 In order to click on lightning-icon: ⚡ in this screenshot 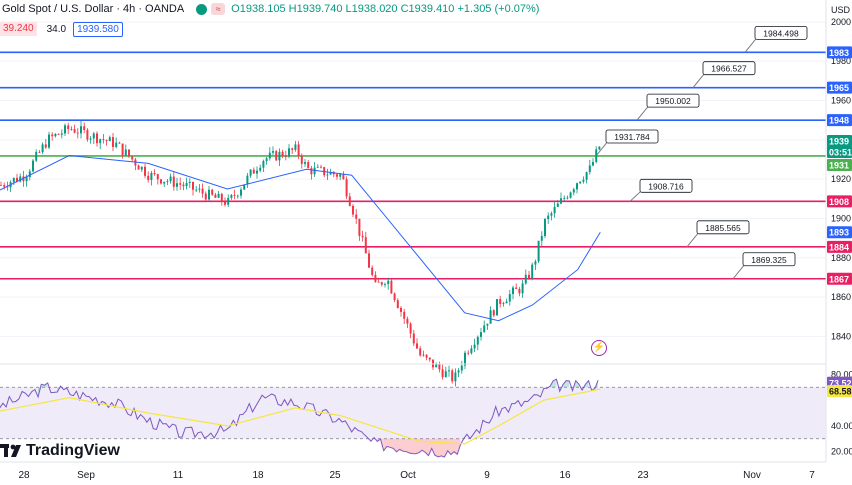, I will do `click(599, 348)`.